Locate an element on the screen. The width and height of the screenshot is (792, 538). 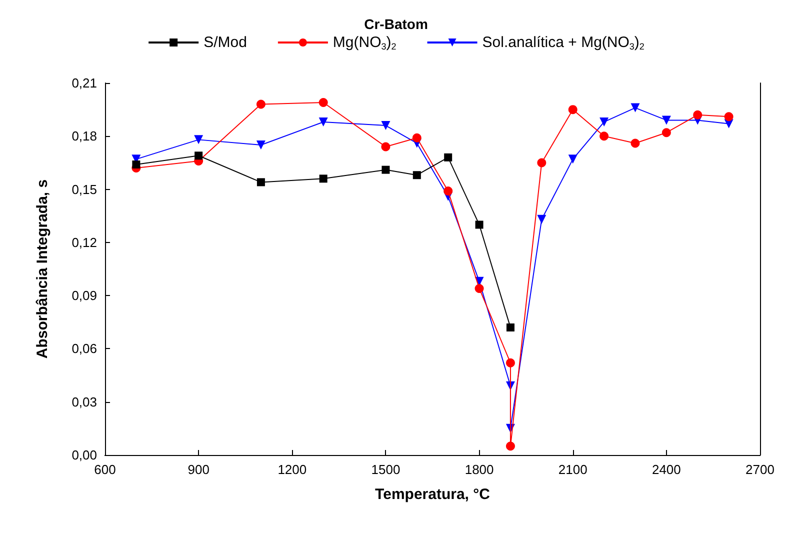
y-tick-label: 0,12 is located at coordinates (84, 242).